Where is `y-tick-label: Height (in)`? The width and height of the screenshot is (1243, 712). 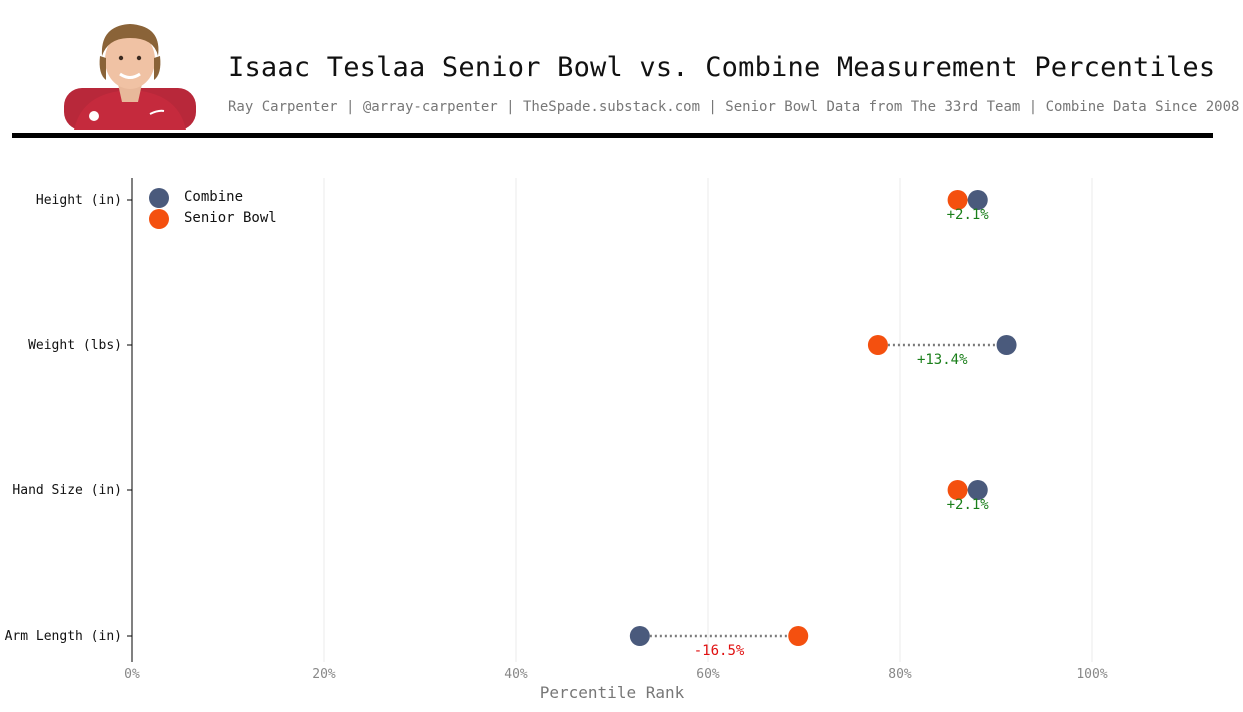 y-tick-label: Height (in) is located at coordinates (79, 200).